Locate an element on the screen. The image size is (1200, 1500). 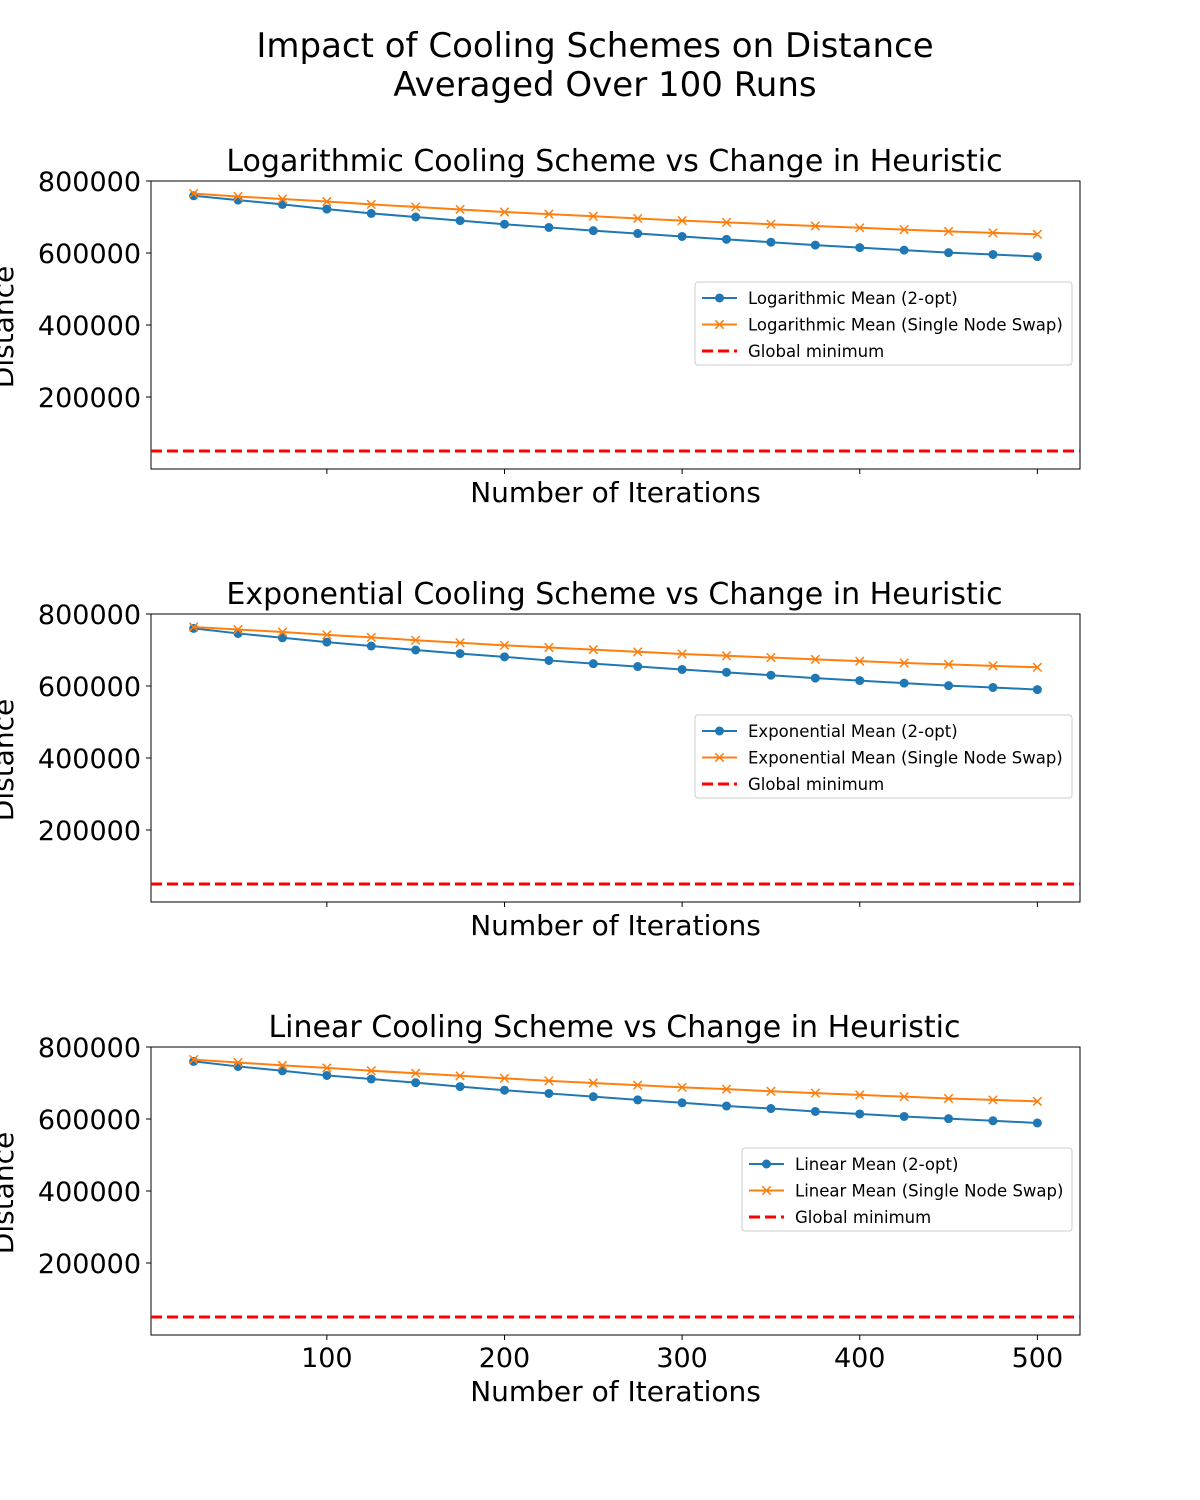
legend-entry-label: Logarithmic Mean (2-opt) is located at coordinates (853, 298).